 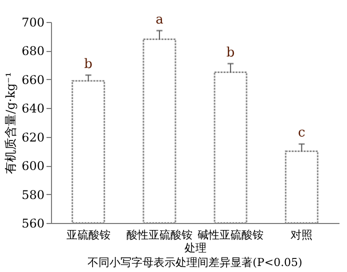 What do you see at coordinates (33, 23) in the screenshot?
I see `y-tick-label: 700` at bounding box center [33, 23].